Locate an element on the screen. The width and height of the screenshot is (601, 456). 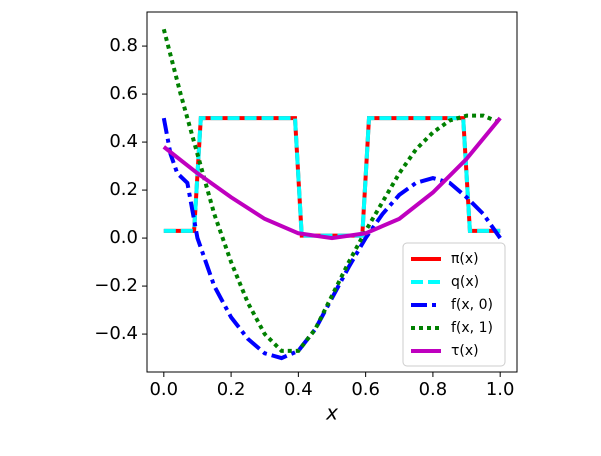
x-tick-label: 0.6 is located at coordinates (365, 389).